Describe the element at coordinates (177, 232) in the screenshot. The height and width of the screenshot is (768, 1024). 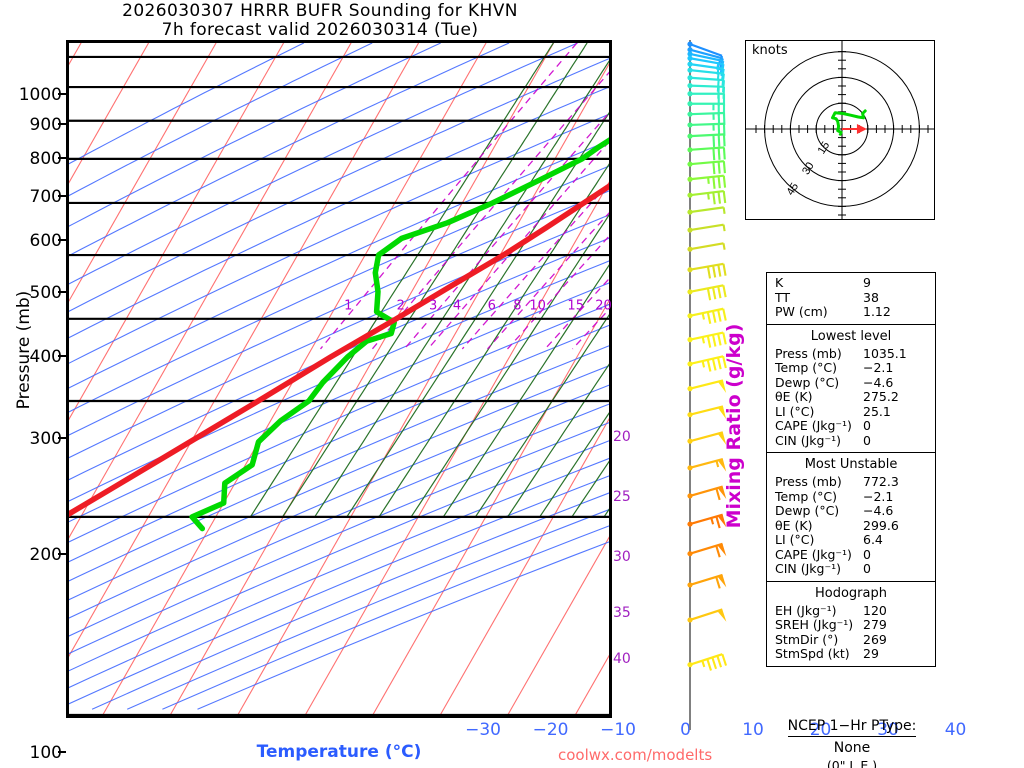
I see `isotherm` at that location.